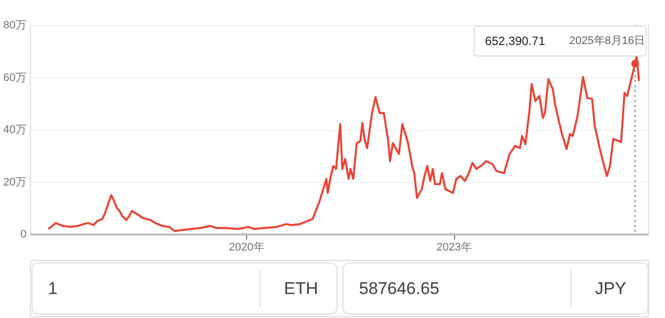  I want to click on y-tick-label: 80万, so click(14, 26).